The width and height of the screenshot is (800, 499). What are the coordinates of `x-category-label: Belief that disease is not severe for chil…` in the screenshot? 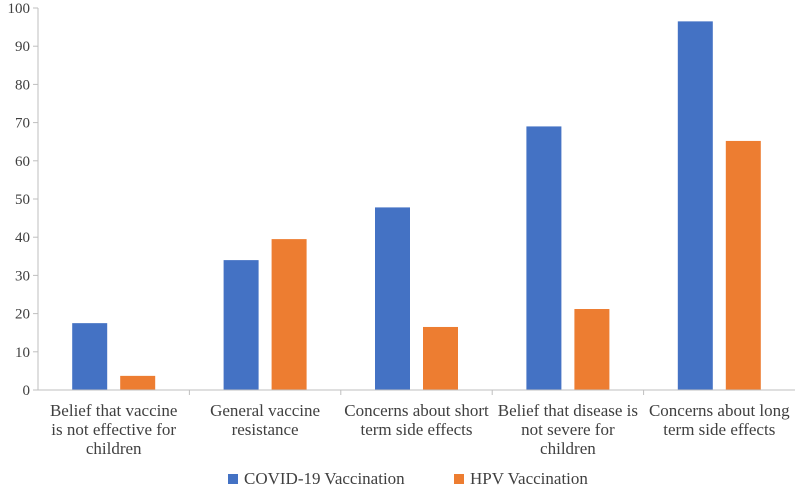 It's located at (568, 429).